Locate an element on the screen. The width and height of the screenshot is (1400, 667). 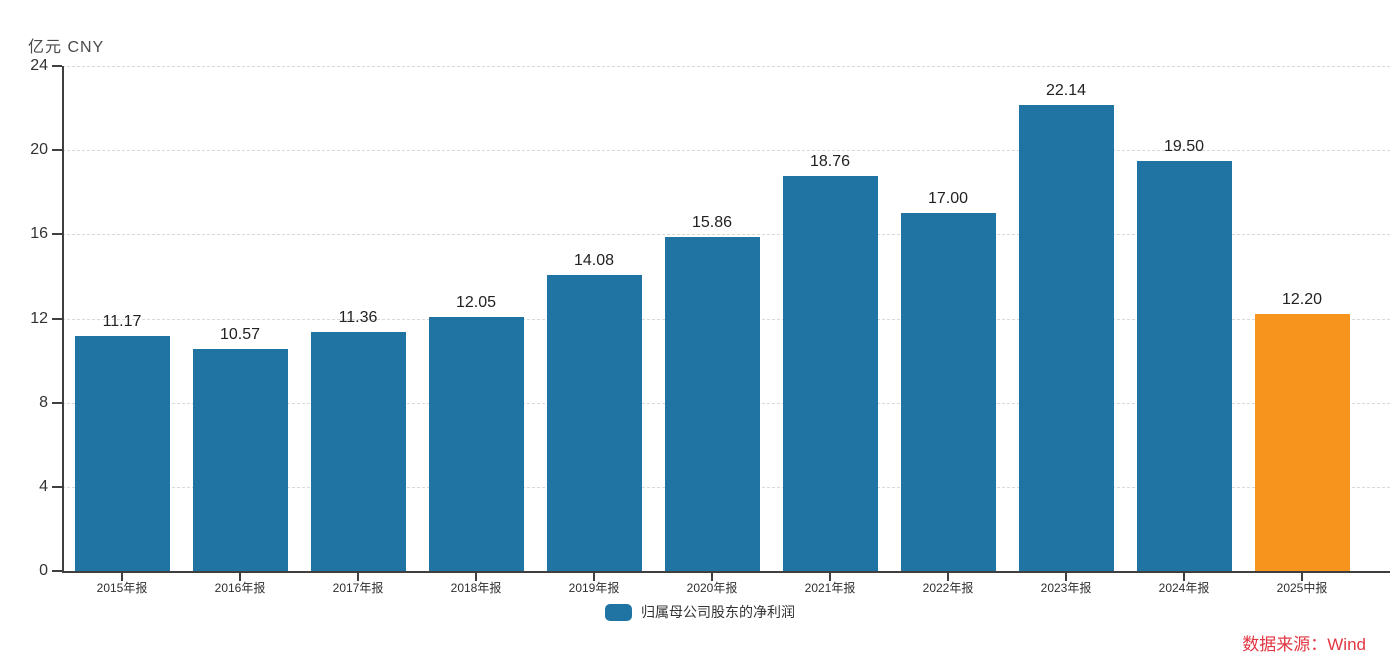
bar-2023年报 is located at coordinates (1066, 338).